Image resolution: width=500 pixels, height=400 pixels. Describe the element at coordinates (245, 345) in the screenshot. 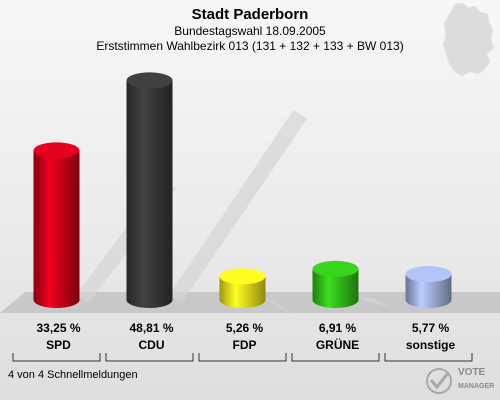

I see `category-label-fdp: FDP` at that location.